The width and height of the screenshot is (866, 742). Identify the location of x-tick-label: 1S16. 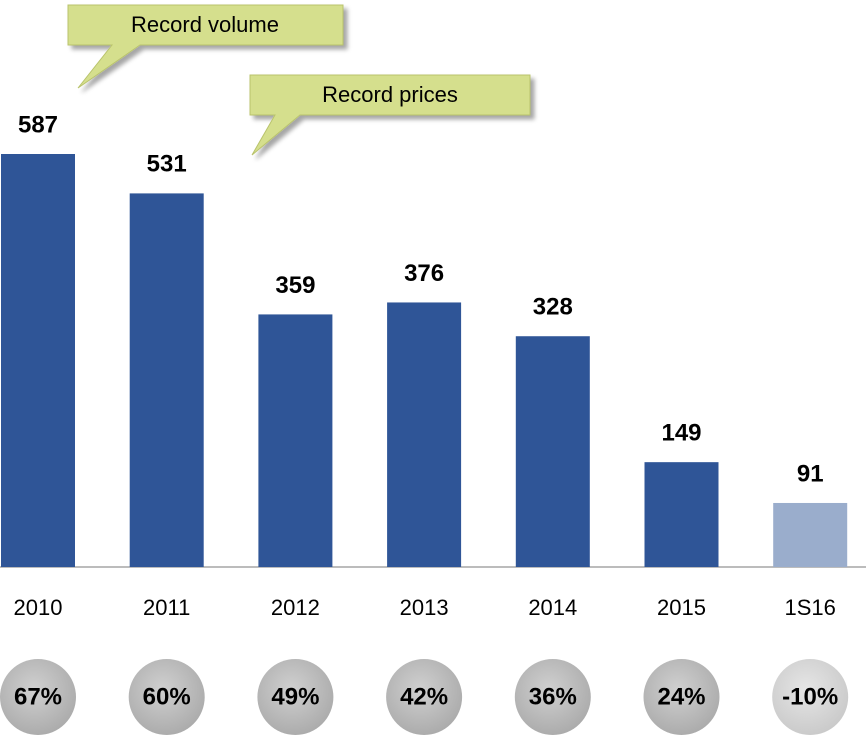
(810, 607).